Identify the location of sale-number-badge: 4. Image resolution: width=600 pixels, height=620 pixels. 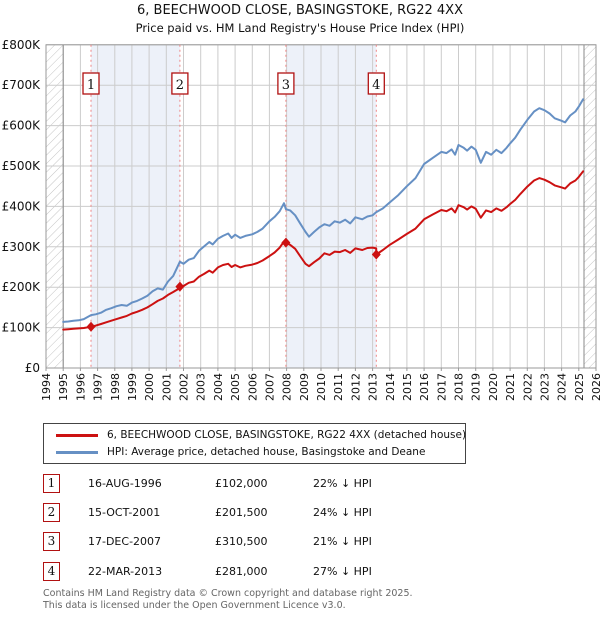
(51, 571).